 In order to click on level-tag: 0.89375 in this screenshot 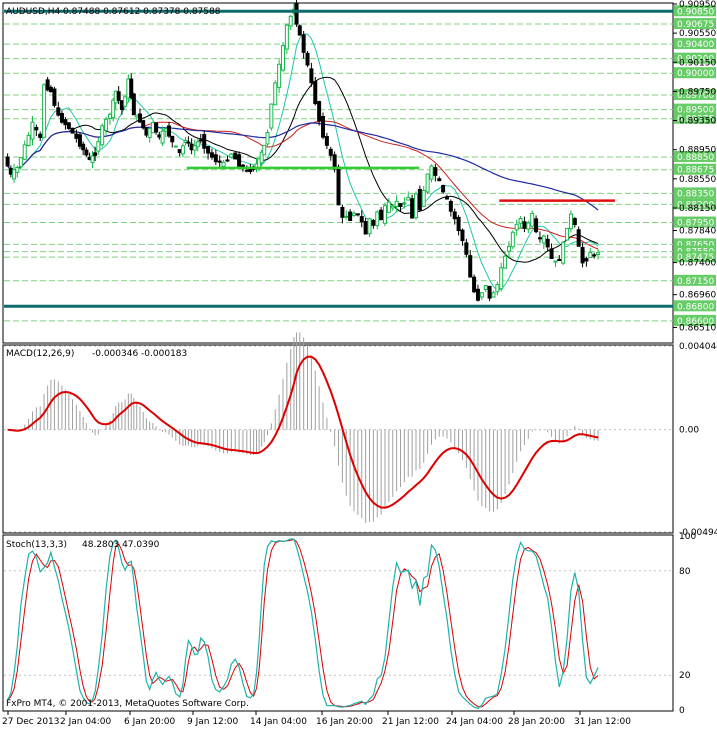, I will do `click(695, 120)`.